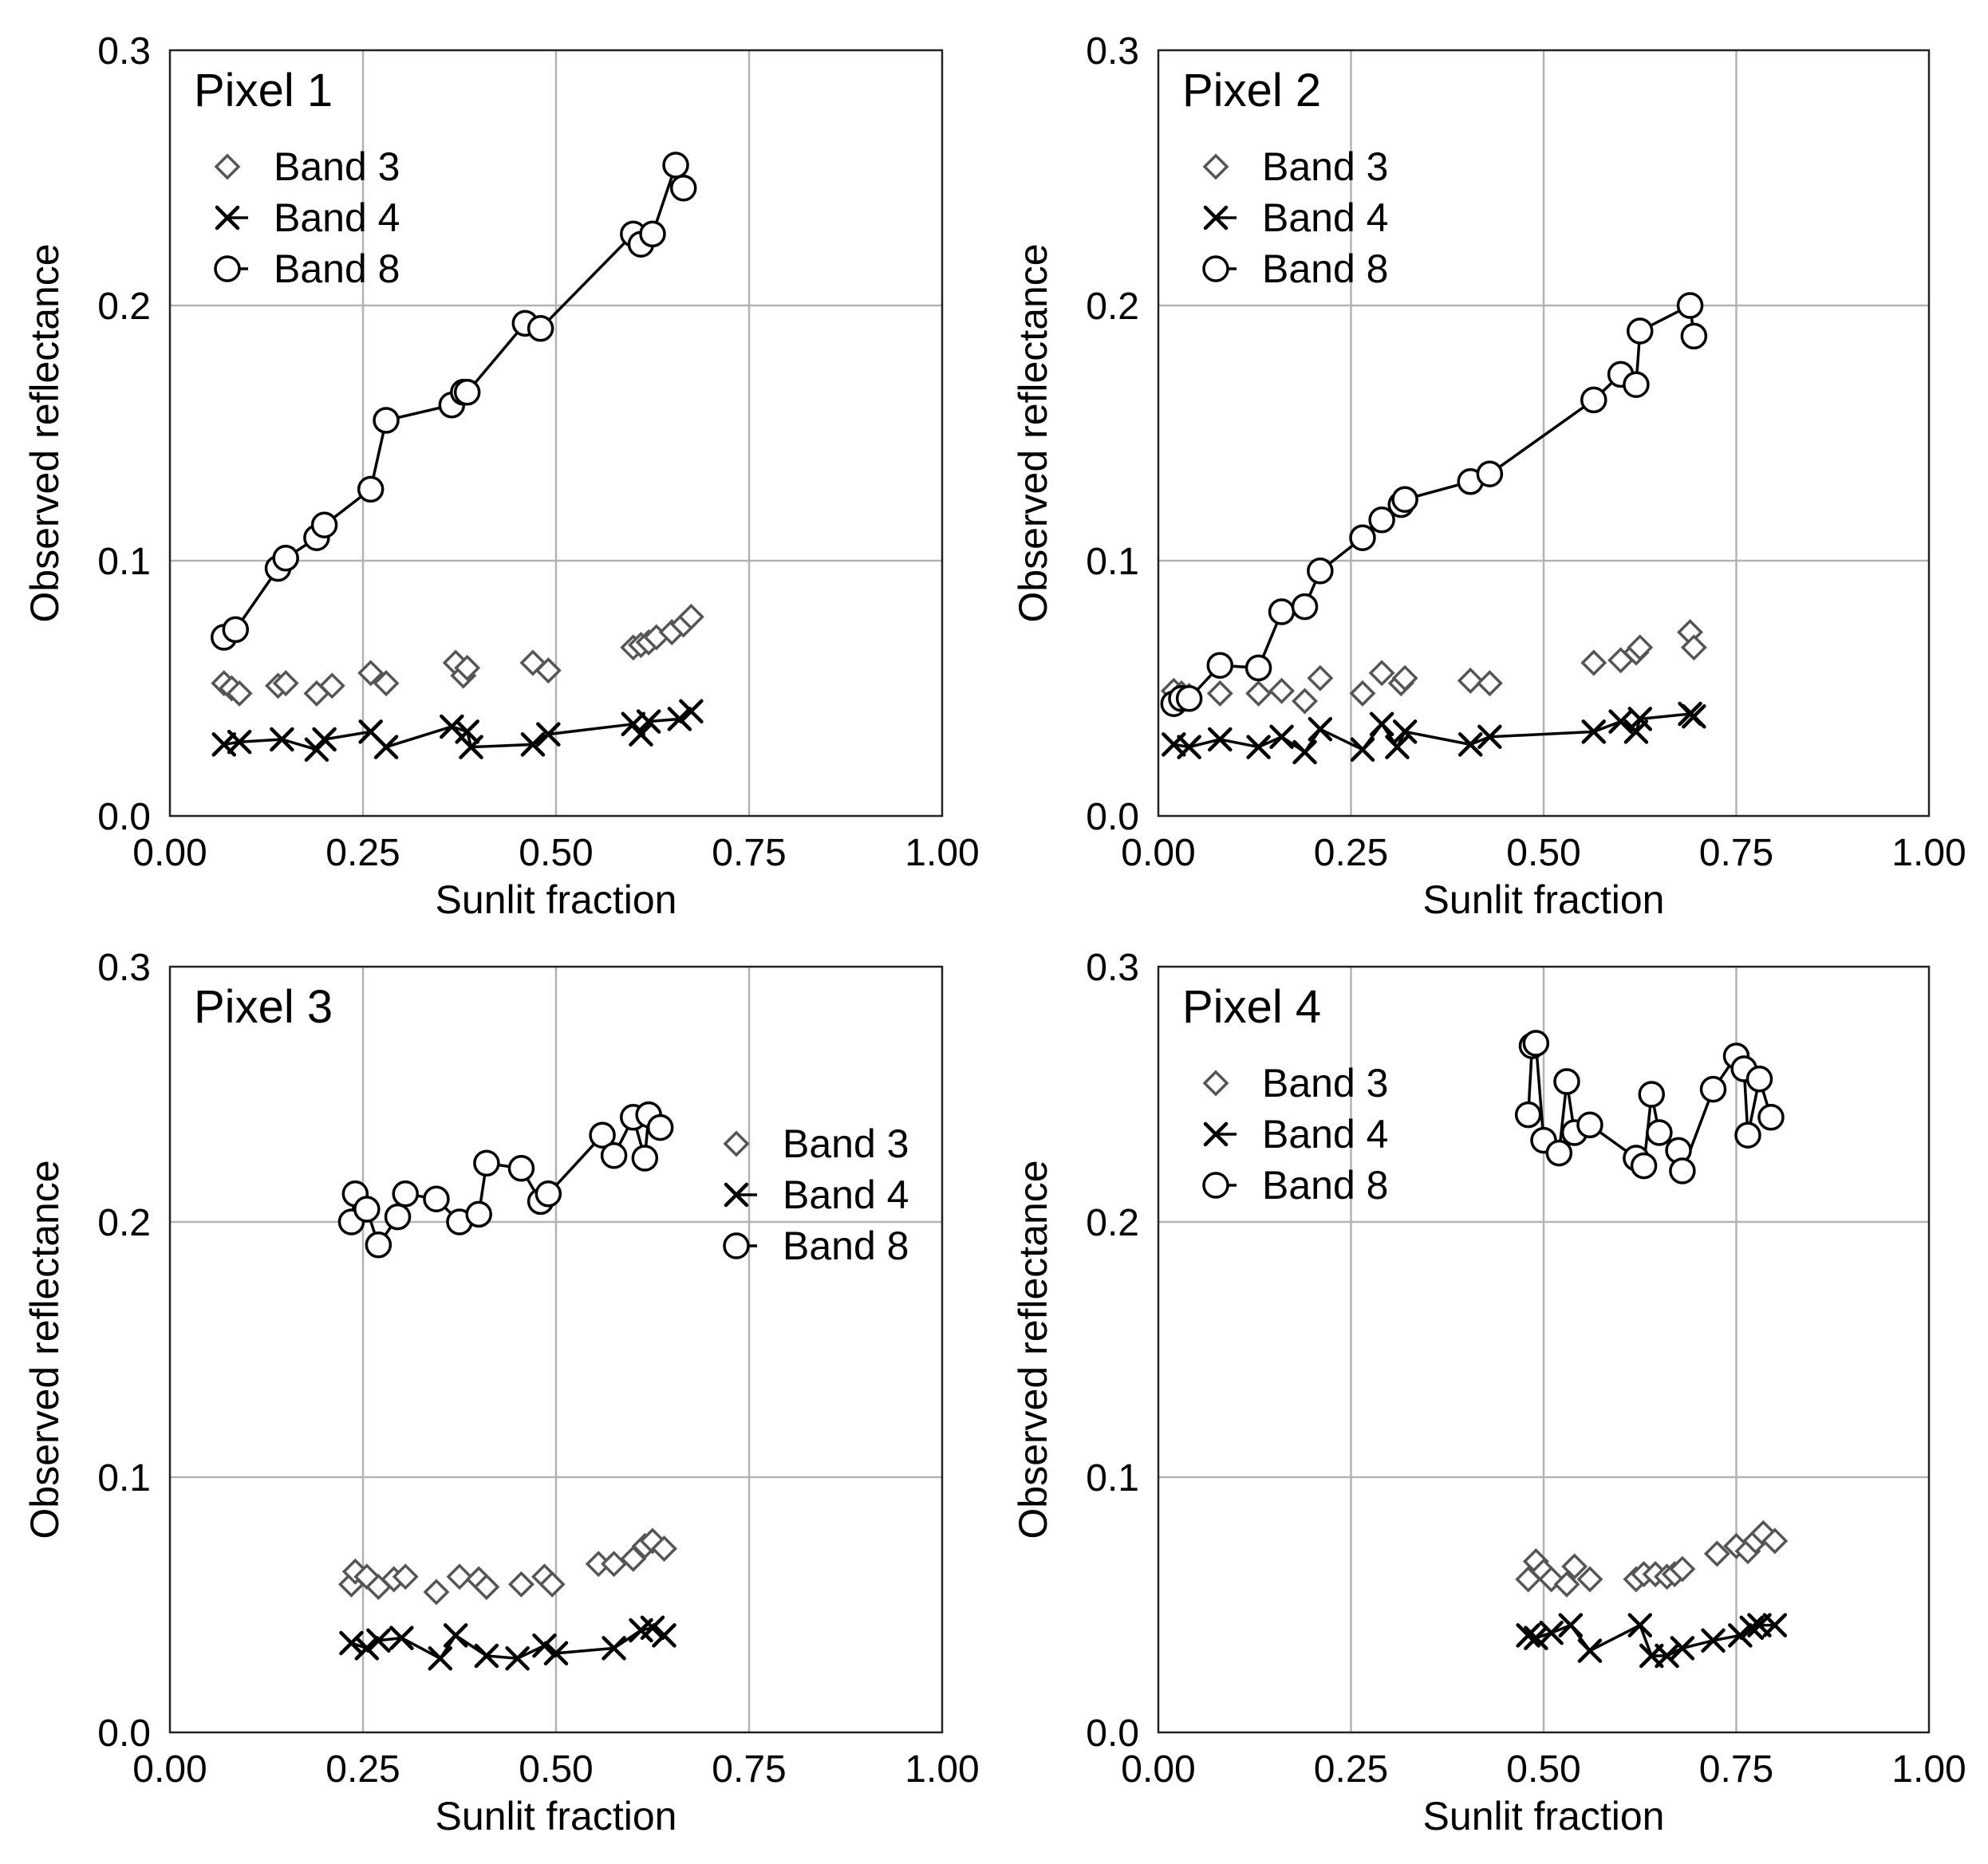 This screenshot has width=1988, height=1864. I want to click on pixel-4-band-4-series, so click(1652, 1641).